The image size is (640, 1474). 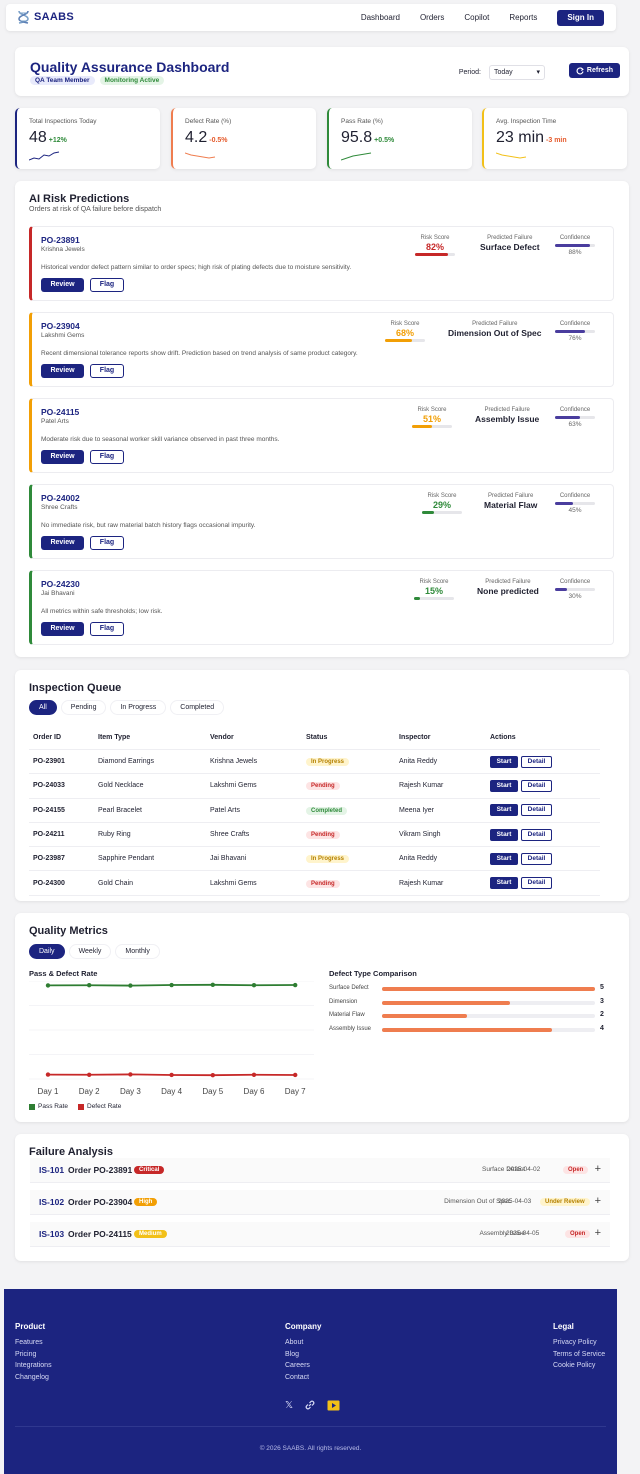 What do you see at coordinates (432, 17) in the screenshot?
I see `nav-link-orders: Orders` at bounding box center [432, 17].